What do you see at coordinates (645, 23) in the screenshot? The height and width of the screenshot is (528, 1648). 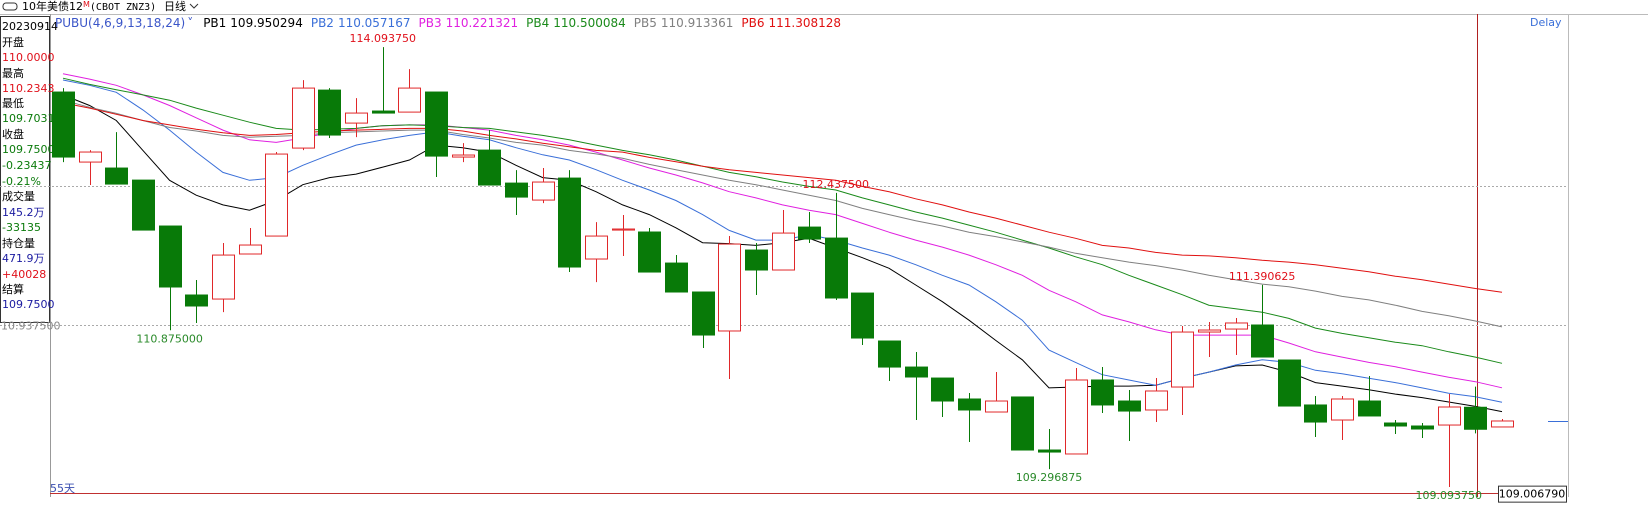 I see `legend-name: PB5` at bounding box center [645, 23].